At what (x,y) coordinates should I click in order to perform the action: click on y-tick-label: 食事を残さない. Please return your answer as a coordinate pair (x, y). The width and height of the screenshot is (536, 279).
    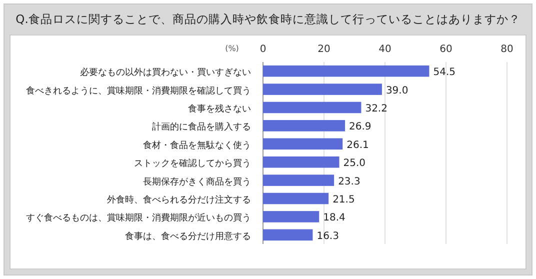
    Looking at the image, I should click on (219, 109).